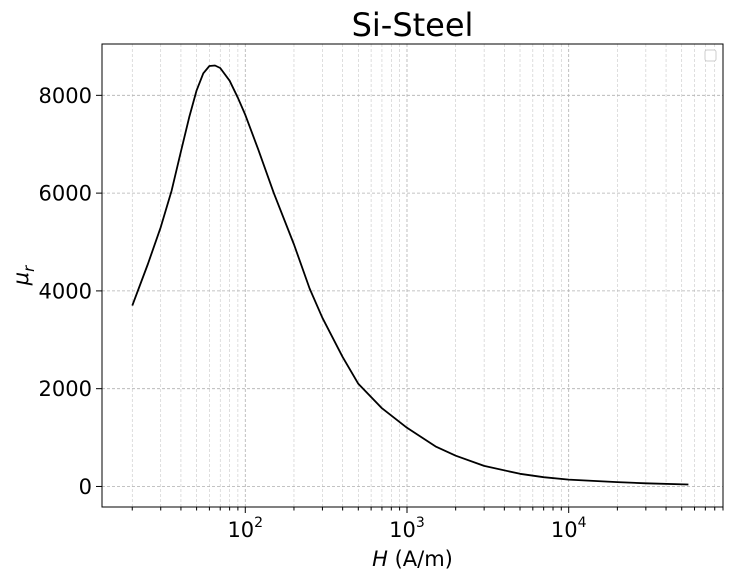 Image resolution: width=732 pixels, height=584 pixels. Describe the element at coordinates (85, 487) in the screenshot. I see `y-tick-label: 0` at that location.